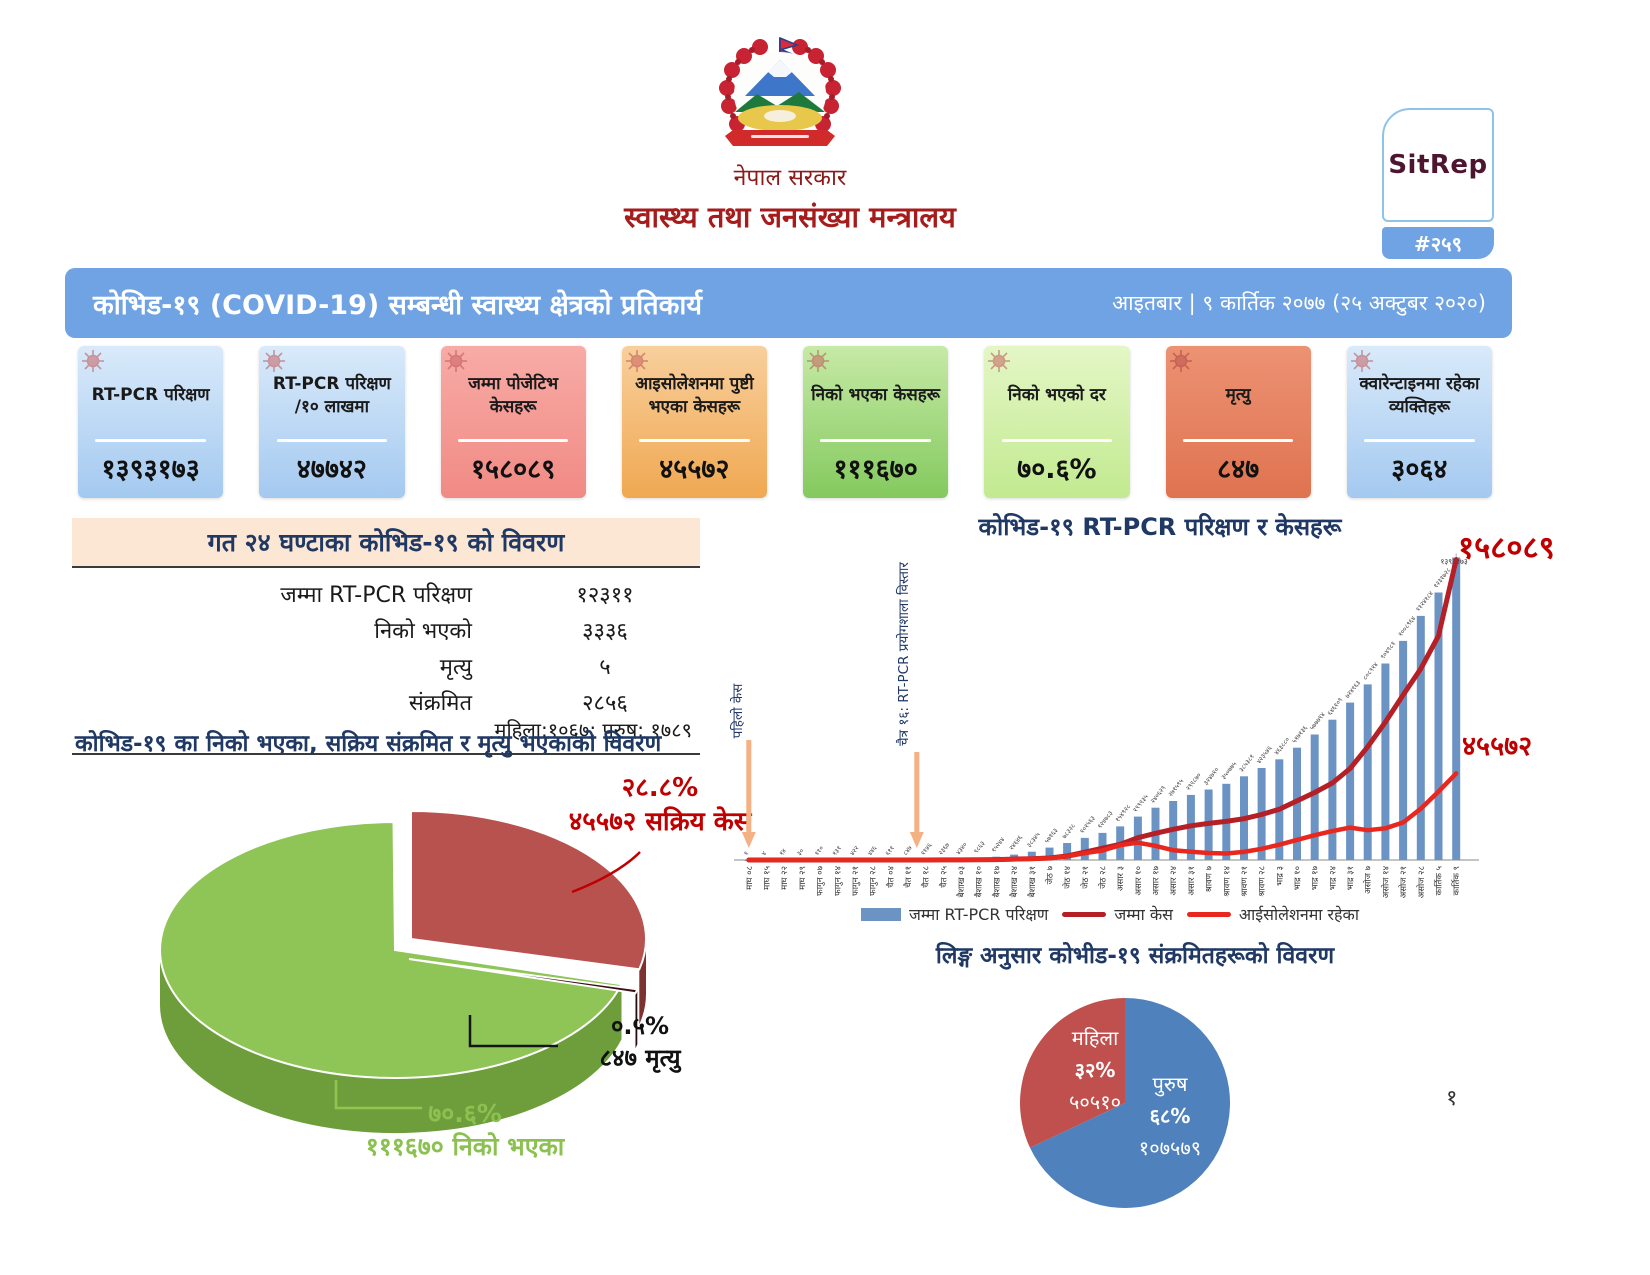  I want to click on svg-text: २९९८७०, so click(1193, 781).